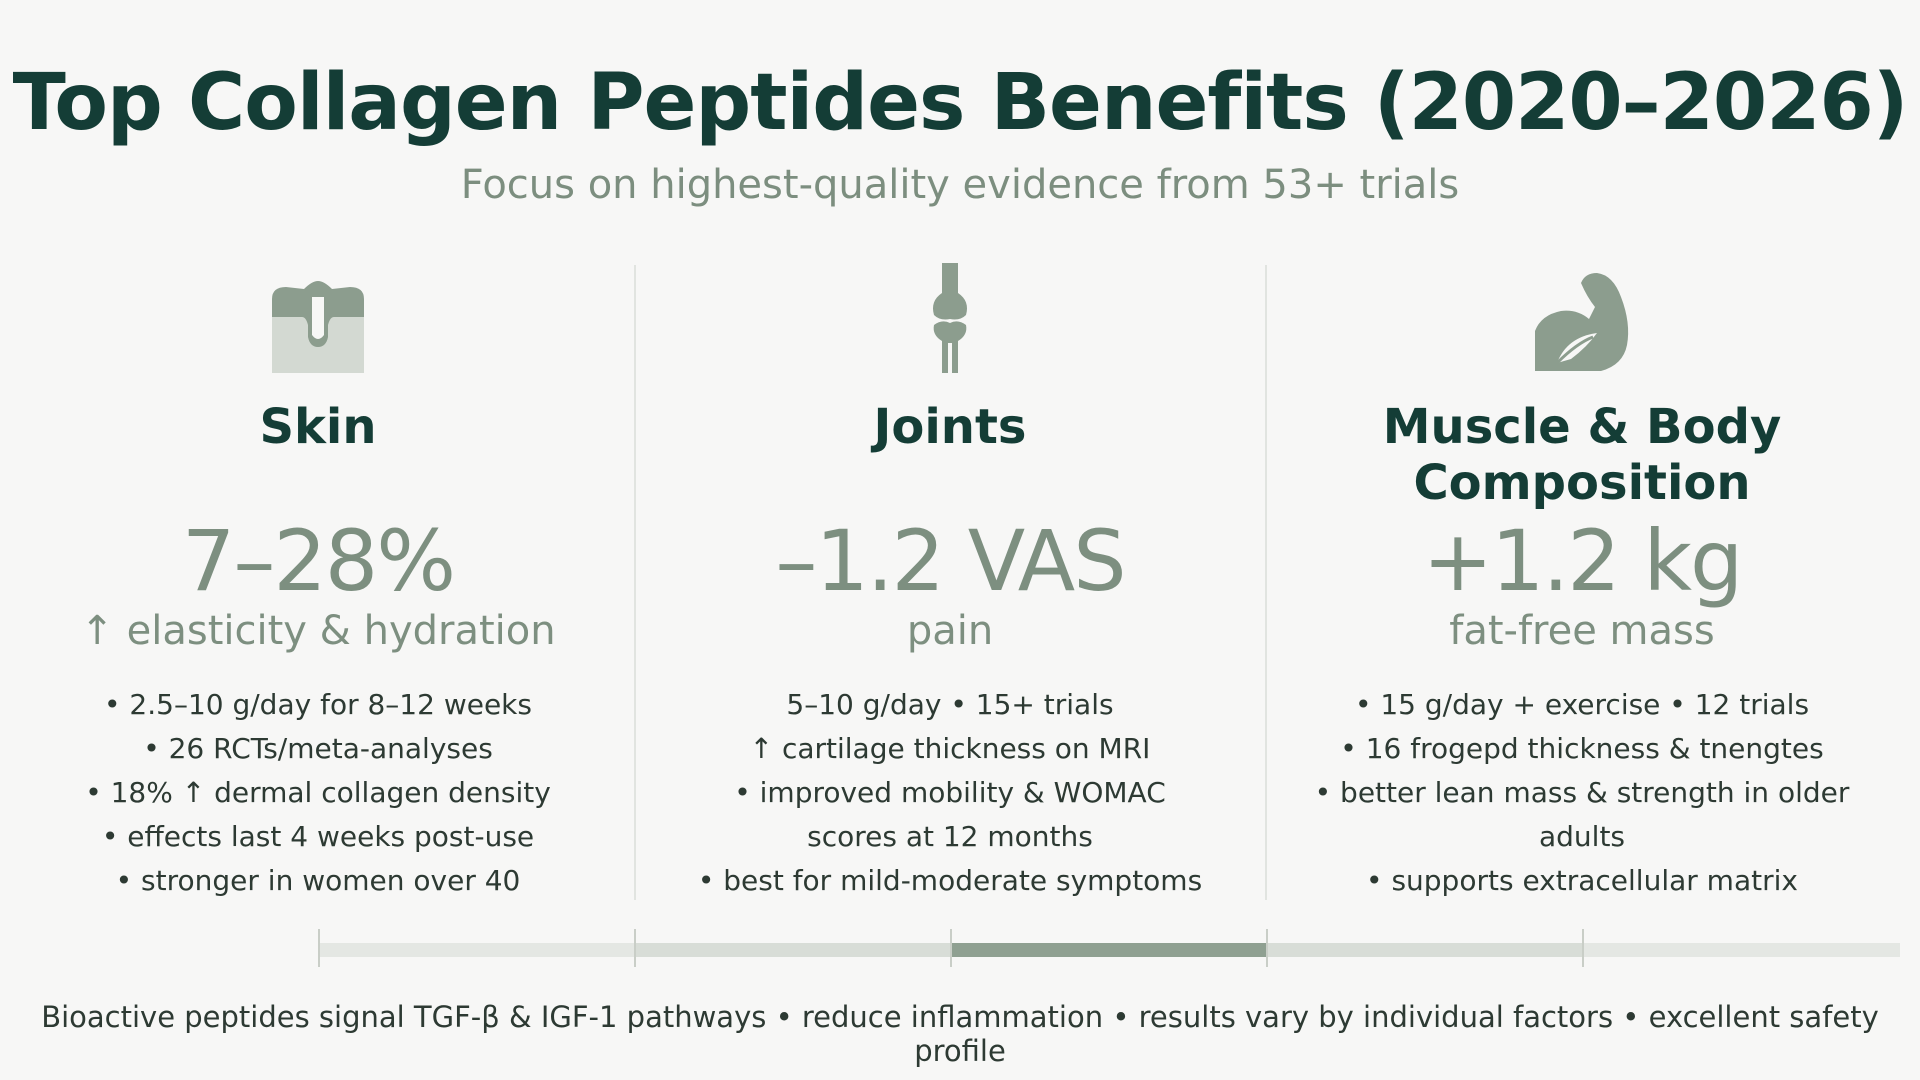 The width and height of the screenshot is (1920, 1080). I want to click on column-heading: Skin, so click(318, 455).